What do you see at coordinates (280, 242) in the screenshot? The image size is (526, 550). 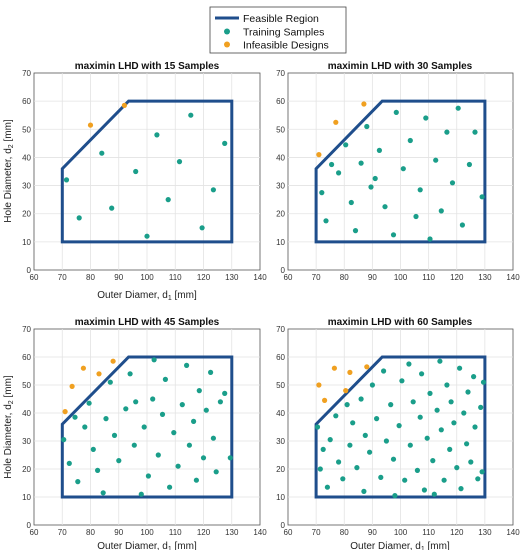 I see `y-tick-label: 10` at bounding box center [280, 242].